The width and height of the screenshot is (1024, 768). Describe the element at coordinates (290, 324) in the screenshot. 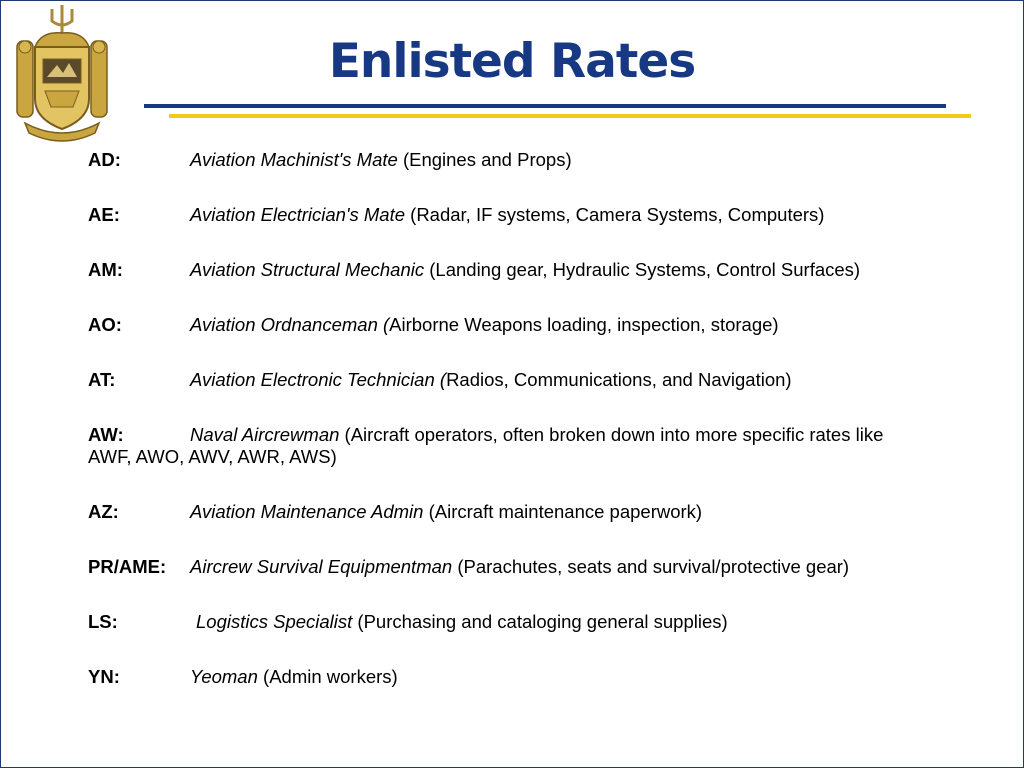

I see `rate-name: Aviation Ordnanceman (` at that location.